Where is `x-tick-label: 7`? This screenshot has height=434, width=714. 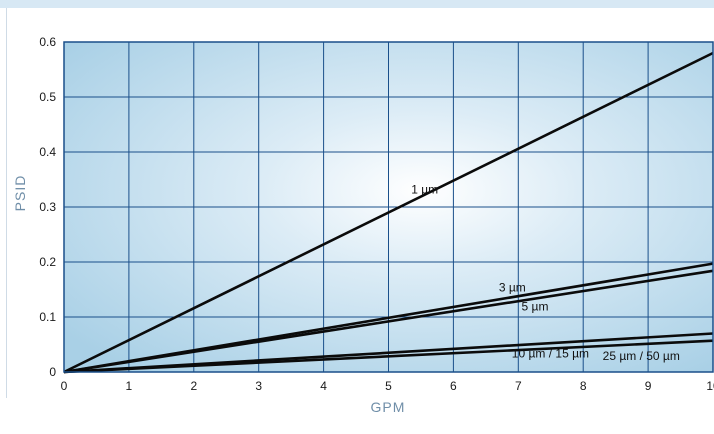
x-tick-label: 7 is located at coordinates (518, 386).